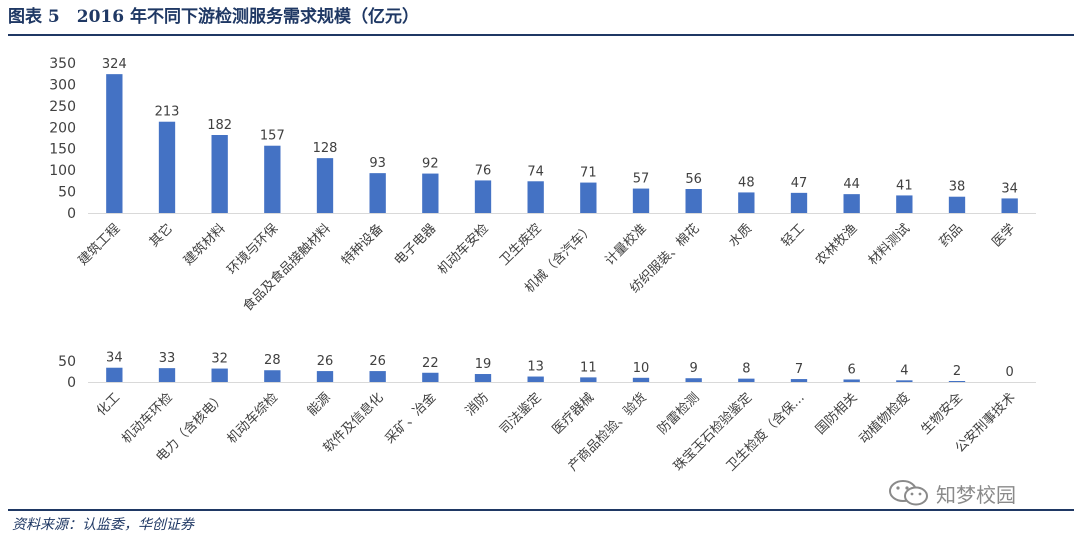 Image resolution: width=1080 pixels, height=540 pixels. What do you see at coordinates (951, 235) in the screenshot?
I see `chart1-category-label: 药品` at bounding box center [951, 235].